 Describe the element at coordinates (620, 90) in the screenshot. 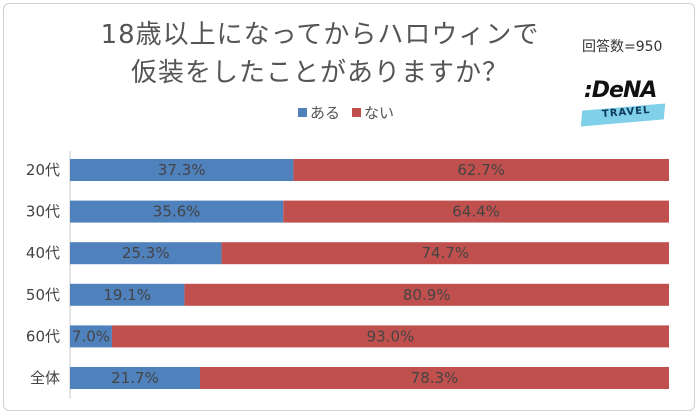

I see `logo-main-text: :DeNA` at that location.